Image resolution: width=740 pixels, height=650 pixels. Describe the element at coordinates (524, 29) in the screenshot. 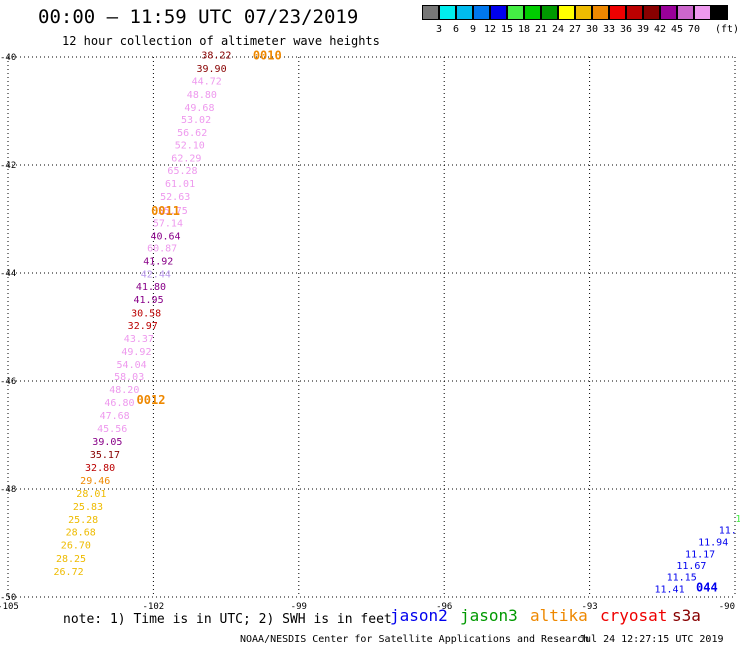

I see `scale-label: 18` at that location.